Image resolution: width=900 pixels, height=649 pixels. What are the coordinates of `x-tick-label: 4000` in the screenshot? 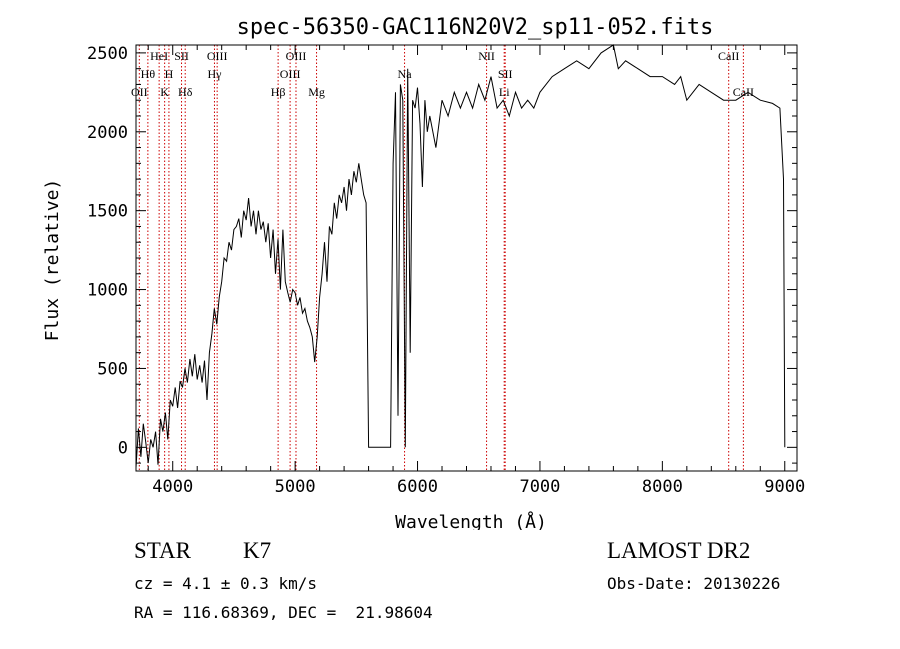 It's located at (172, 487).